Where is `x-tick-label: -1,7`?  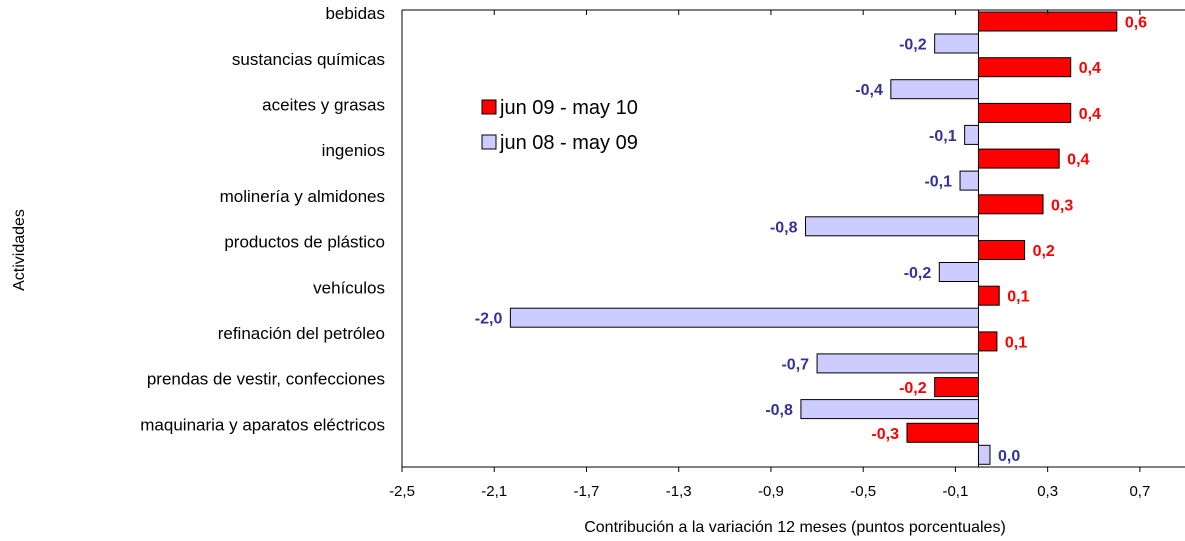 x-tick-label: -1,7 is located at coordinates (587, 491).